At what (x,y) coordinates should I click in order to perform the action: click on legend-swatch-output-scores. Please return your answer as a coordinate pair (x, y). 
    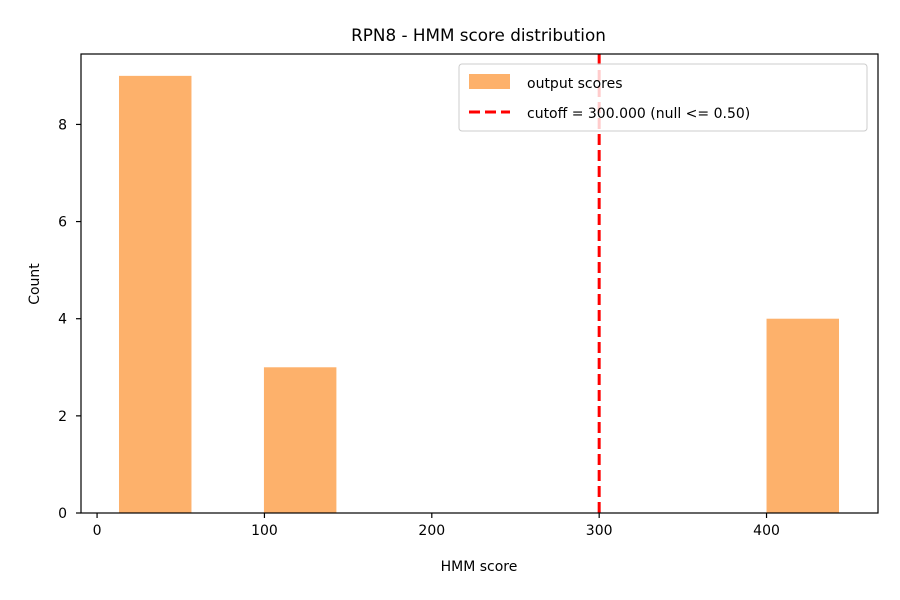
    Looking at the image, I should click on (489, 81).